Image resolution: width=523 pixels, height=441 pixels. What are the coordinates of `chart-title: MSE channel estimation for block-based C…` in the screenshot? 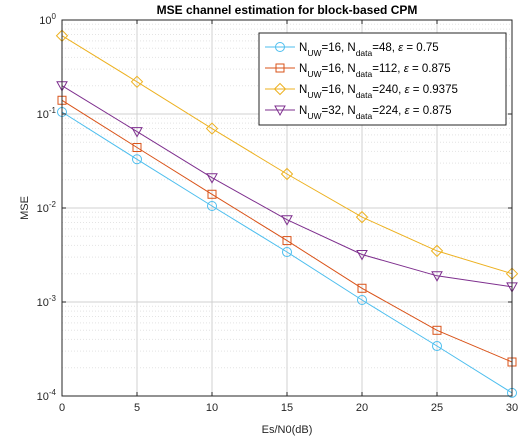 It's located at (287, 10).